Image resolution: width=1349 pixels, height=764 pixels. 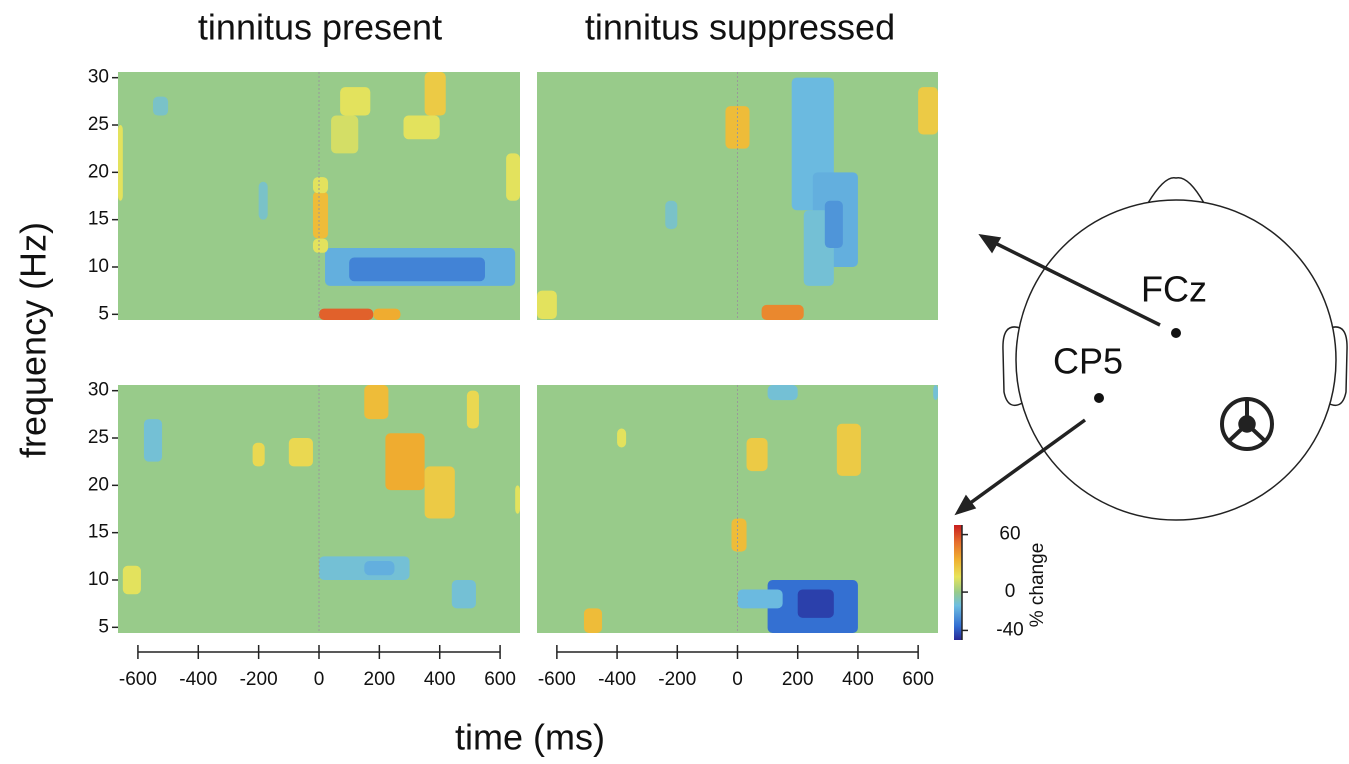 What do you see at coordinates (1174, 289) in the screenshot?
I see `electrode-label: FCz` at bounding box center [1174, 289].